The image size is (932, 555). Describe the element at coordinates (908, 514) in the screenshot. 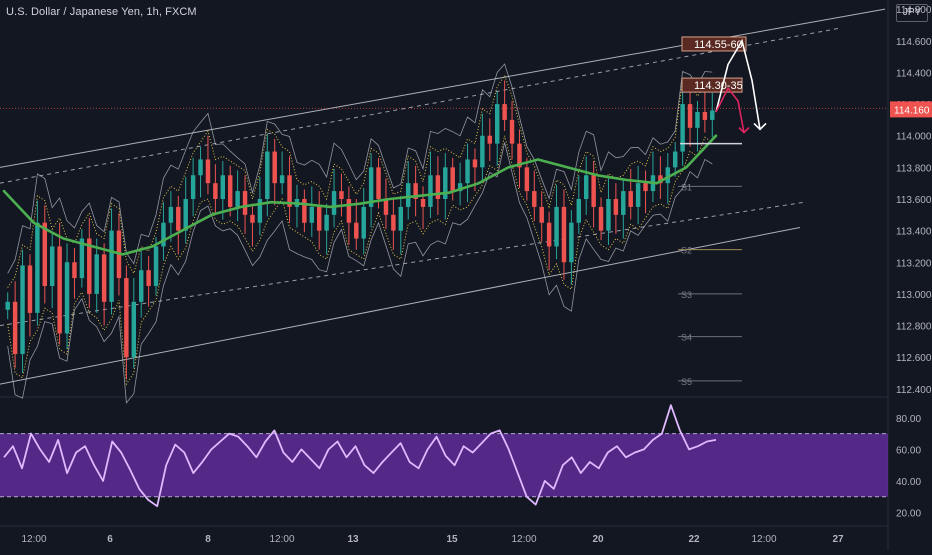

I see `rsi-tick-label: 20.00` at that location.